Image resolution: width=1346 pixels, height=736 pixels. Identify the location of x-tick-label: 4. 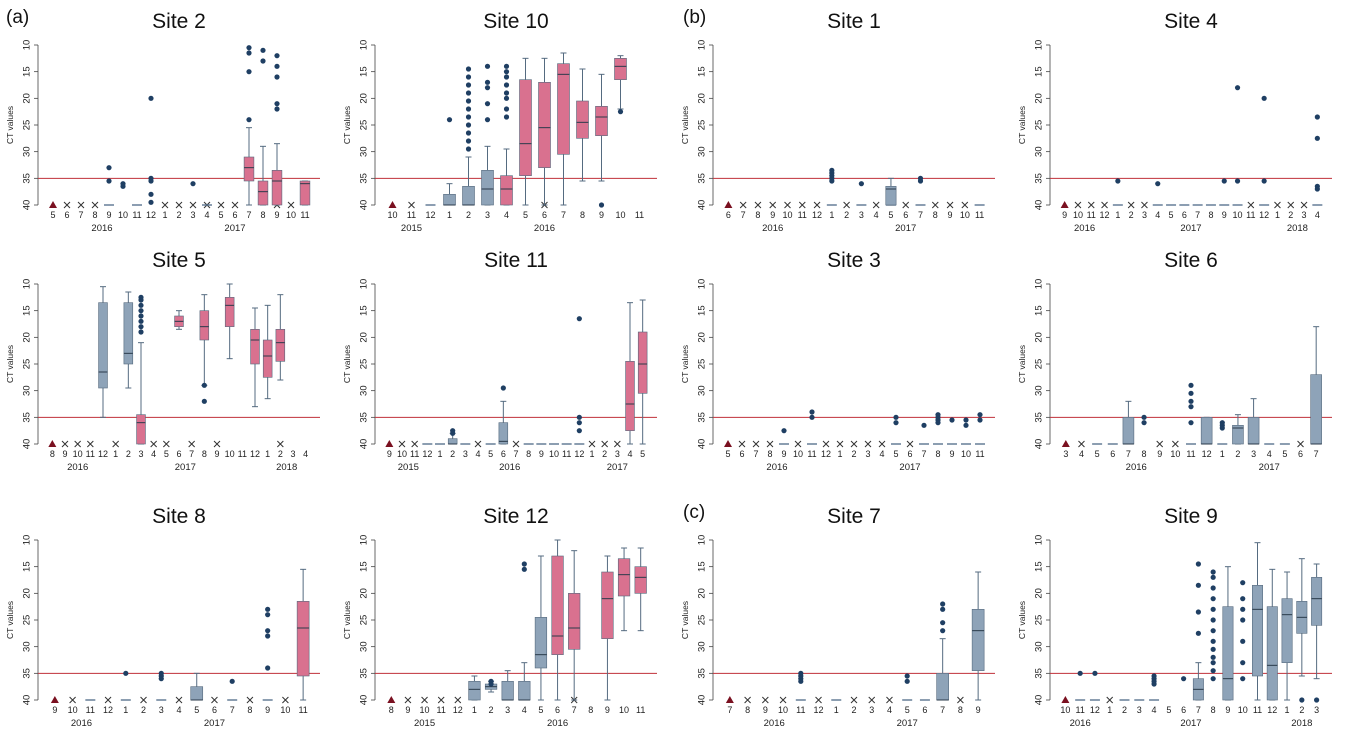
(1154, 710).